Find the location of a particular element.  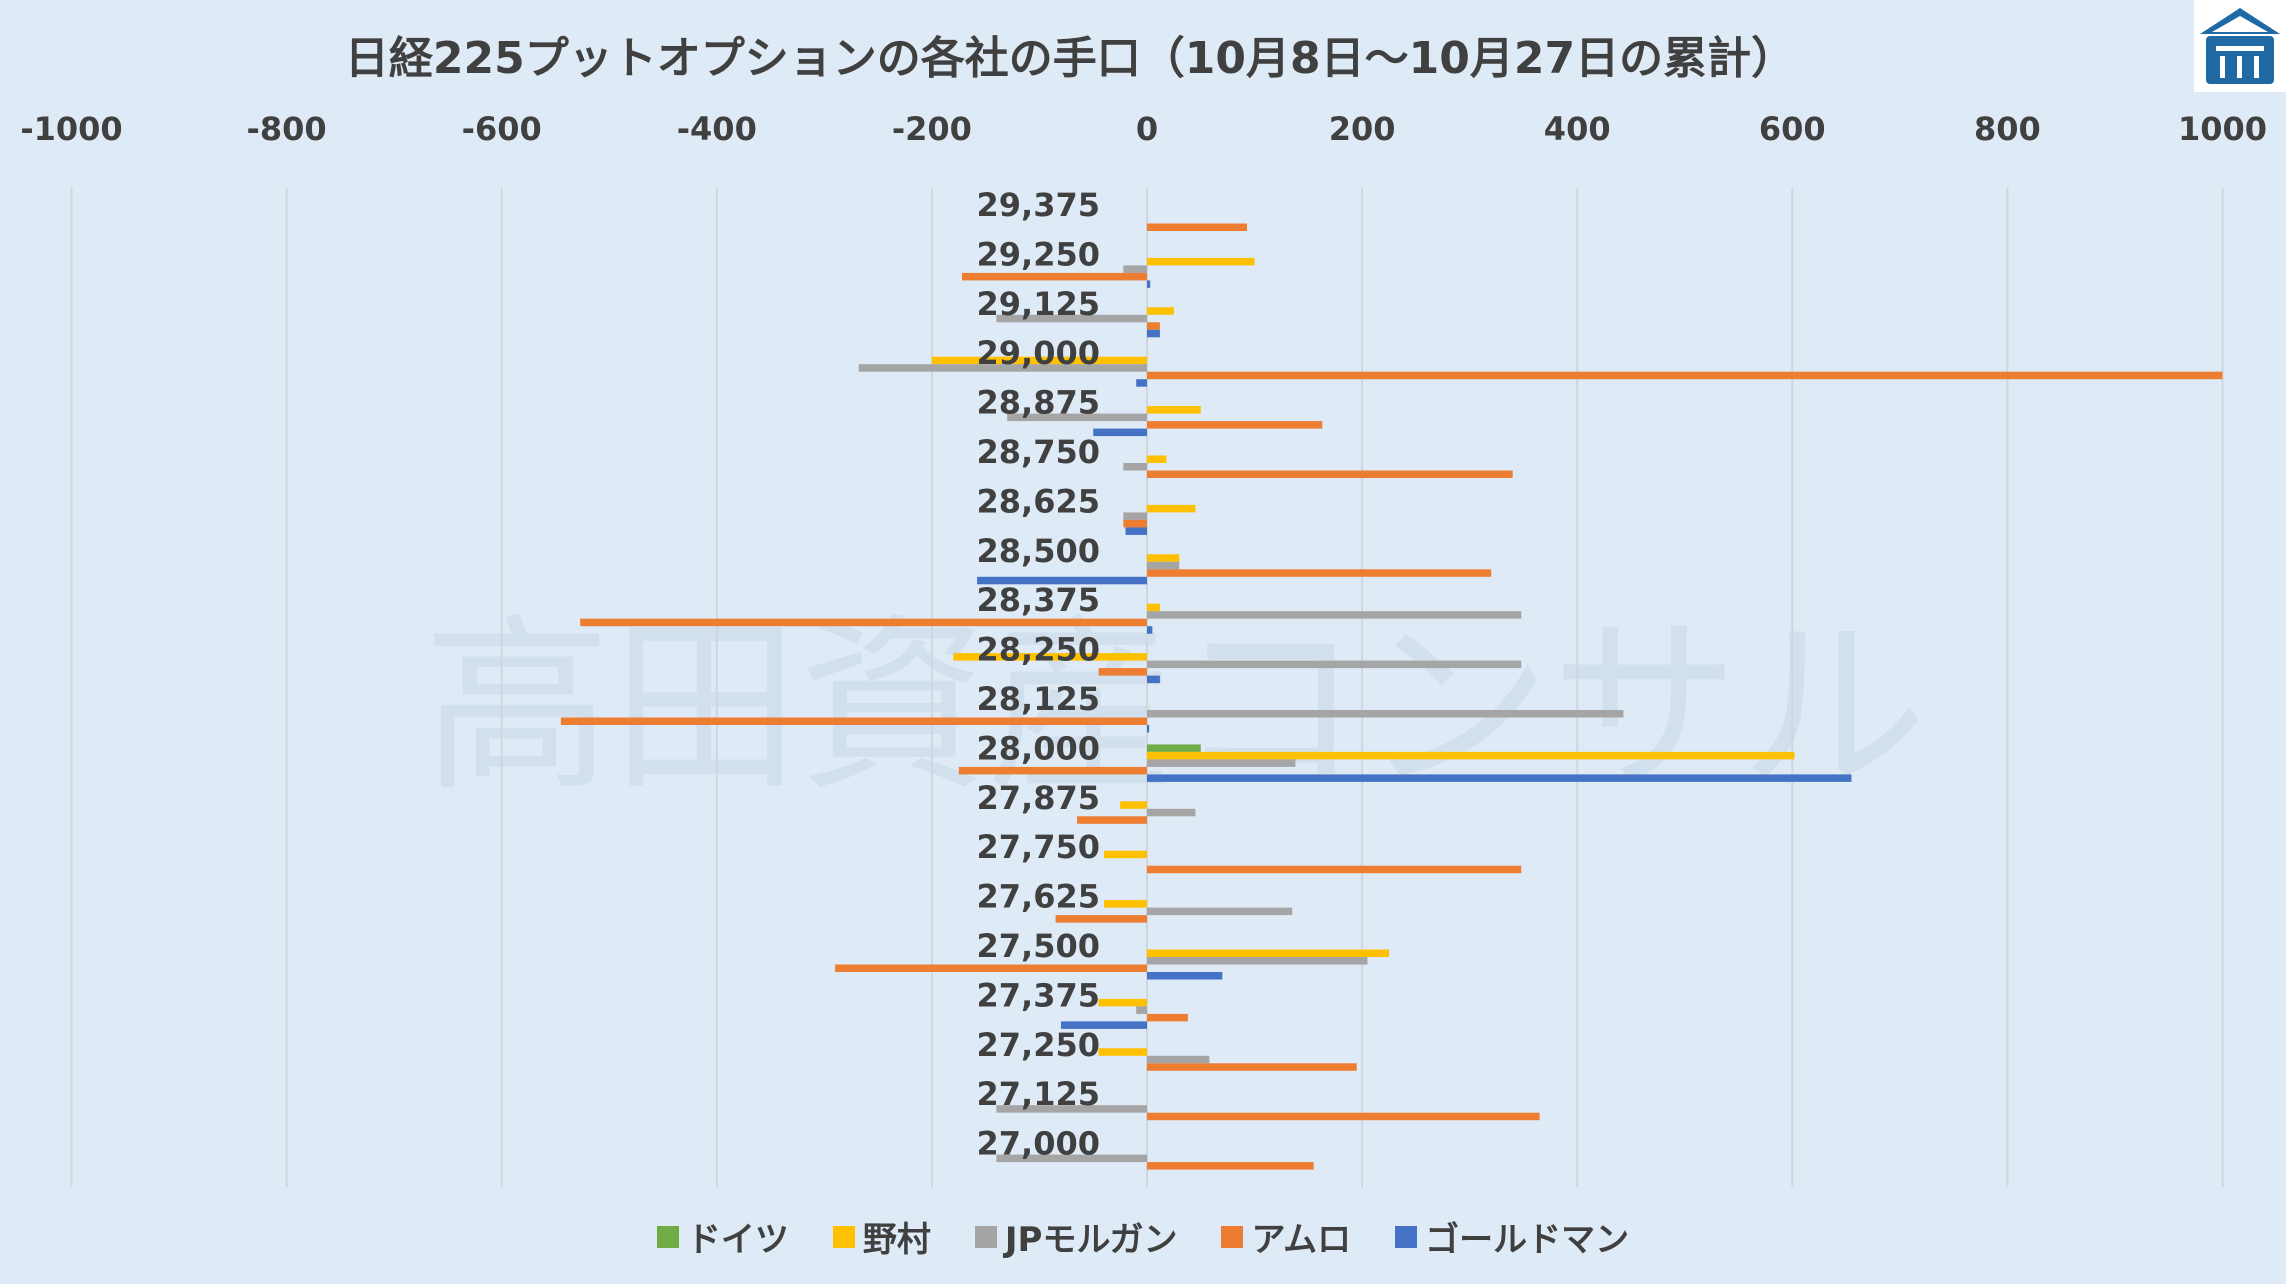

legend-label: アムロ is located at coordinates (1301, 1240).